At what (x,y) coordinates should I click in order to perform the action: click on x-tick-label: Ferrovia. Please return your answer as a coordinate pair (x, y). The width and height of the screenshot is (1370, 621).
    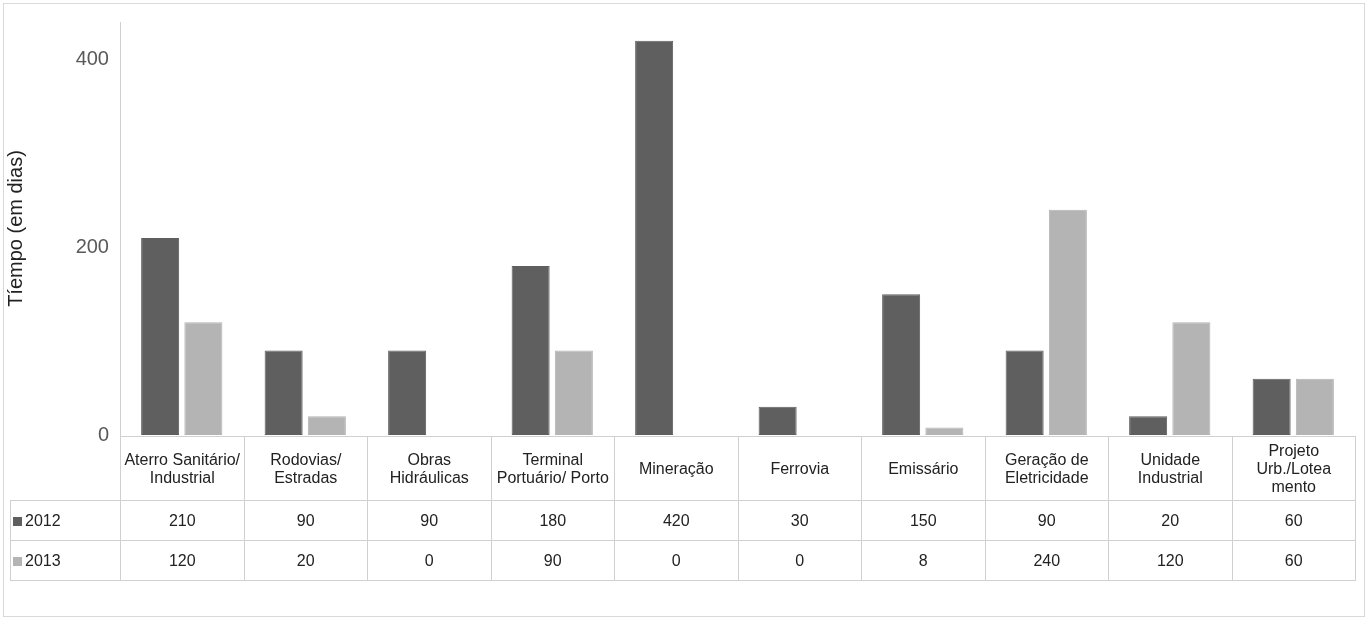
    Looking at the image, I should click on (800, 468).